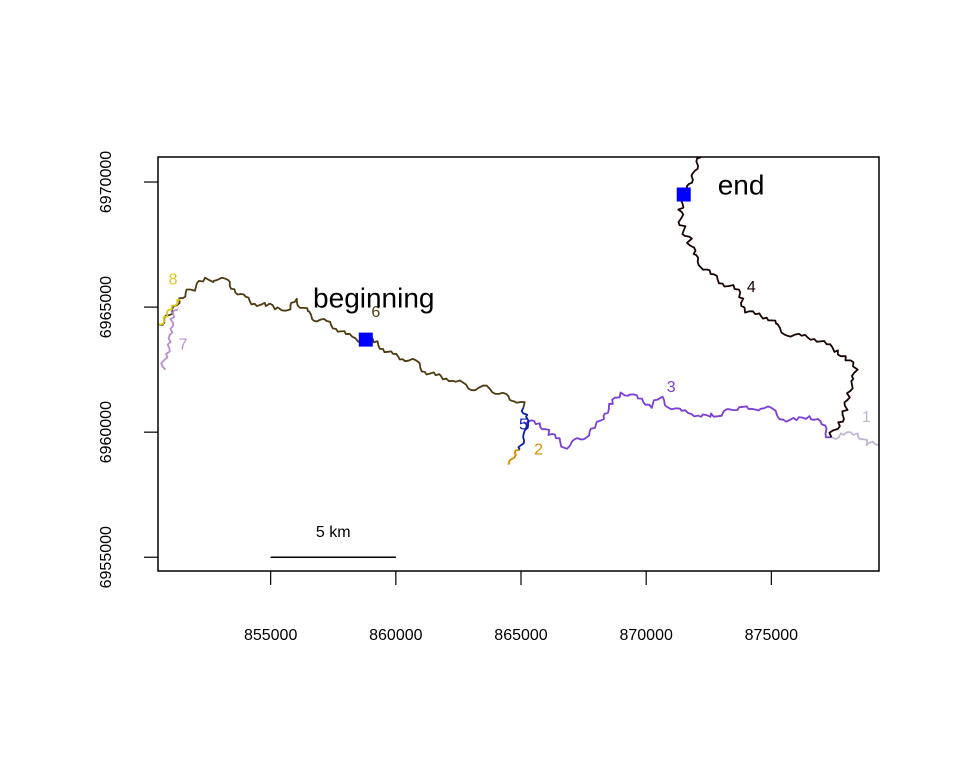 Image resolution: width=960 pixels, height=768 pixels. Describe the element at coordinates (373, 298) in the screenshot. I see `beginning-label: beginning` at that location.